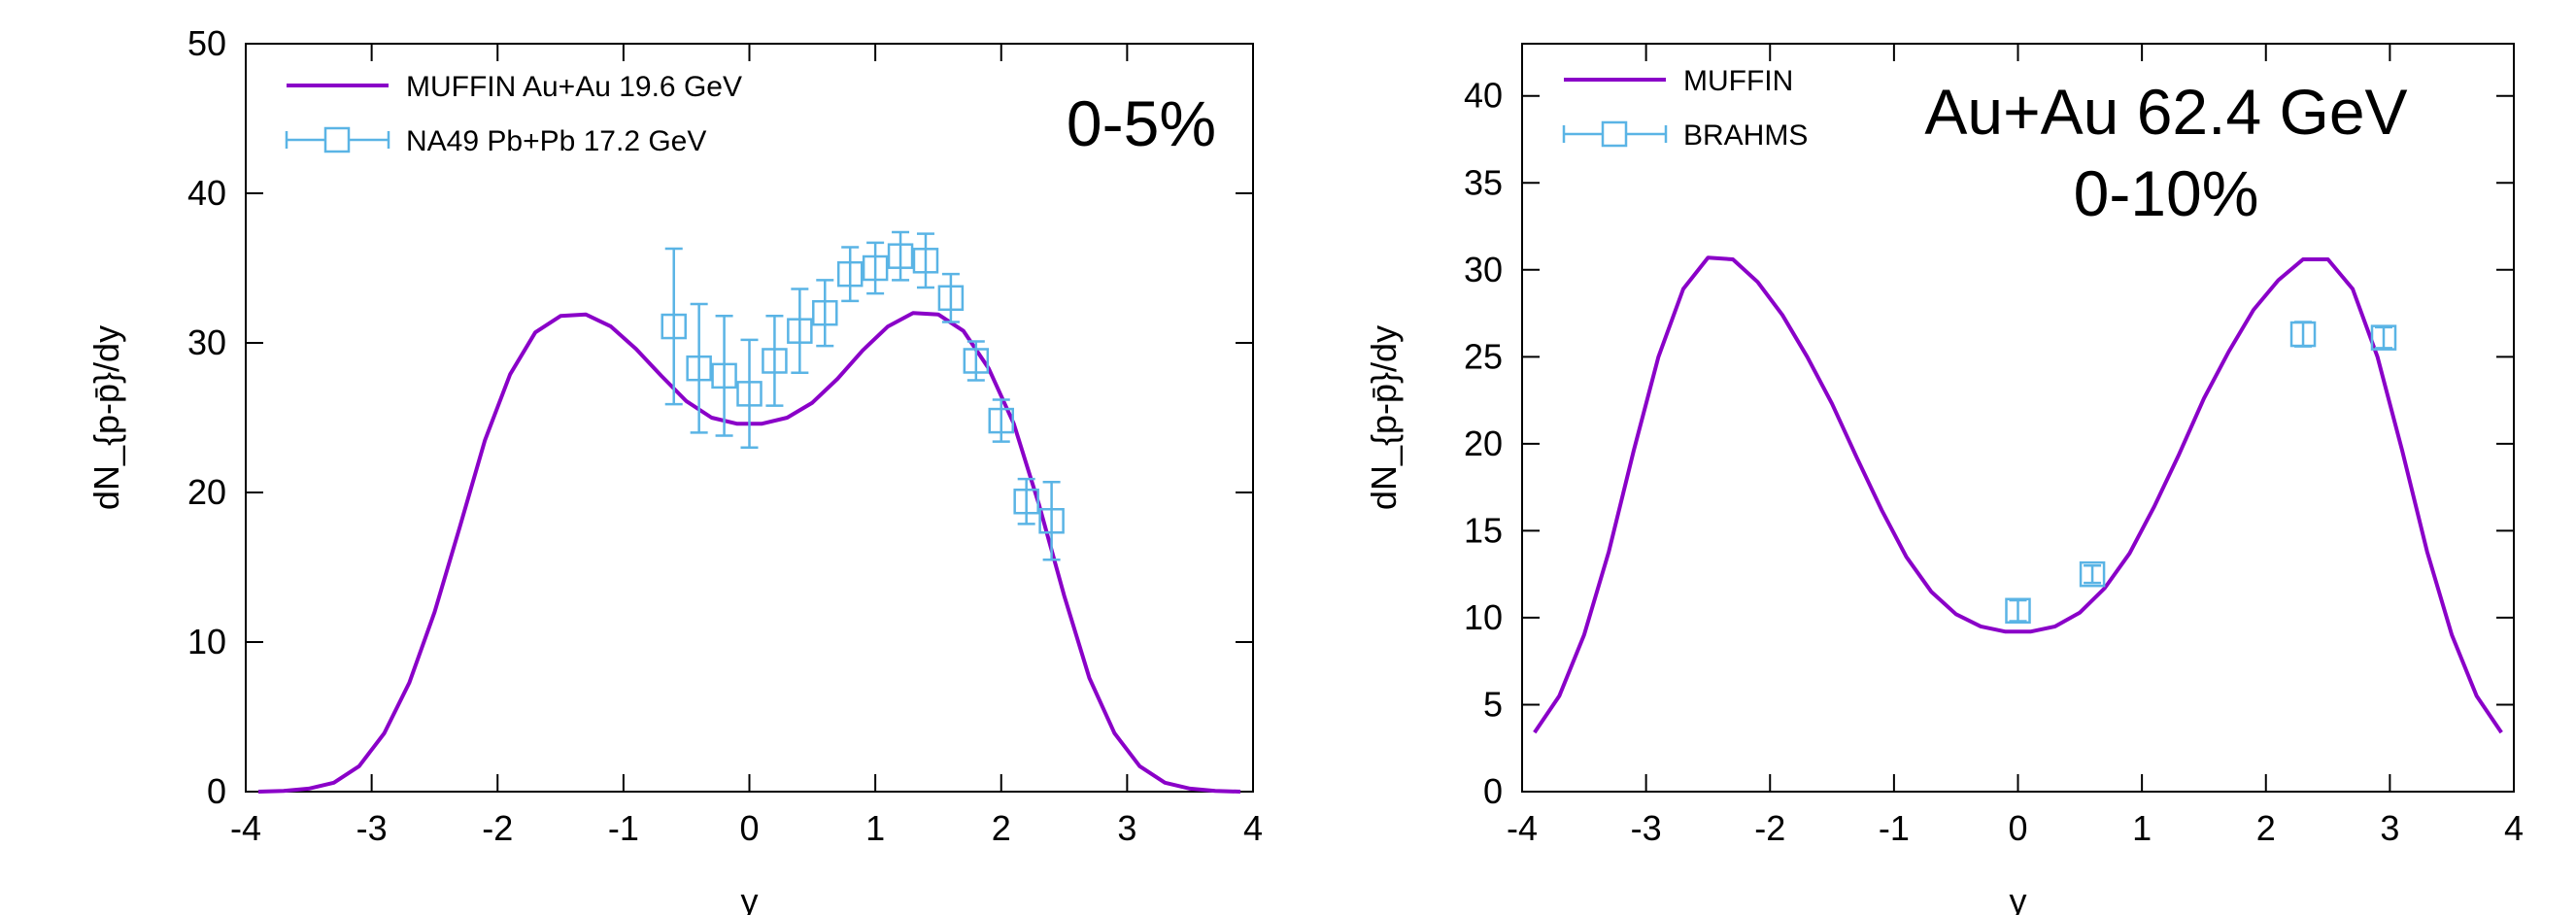 This screenshot has height=915, width=2576. I want to click on y-tick-label: 5, so click(1493, 704).